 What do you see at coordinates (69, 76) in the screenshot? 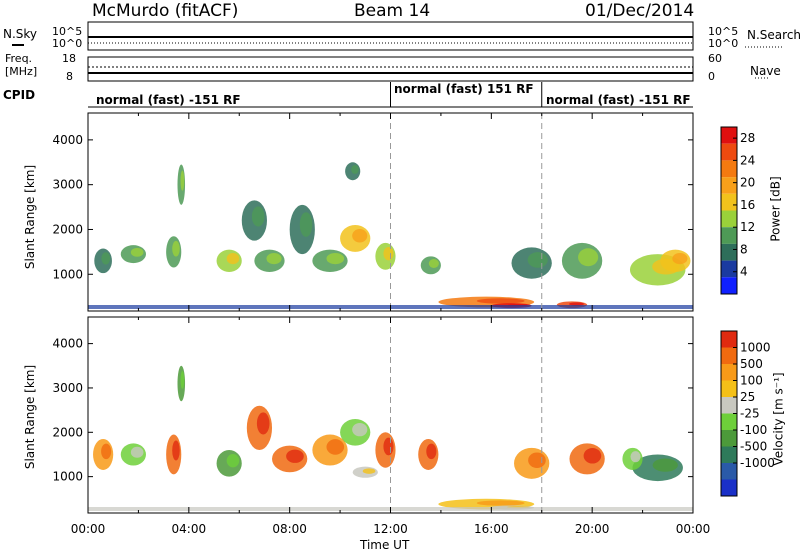
I see `freq-tick-bottom: 8` at bounding box center [69, 76].